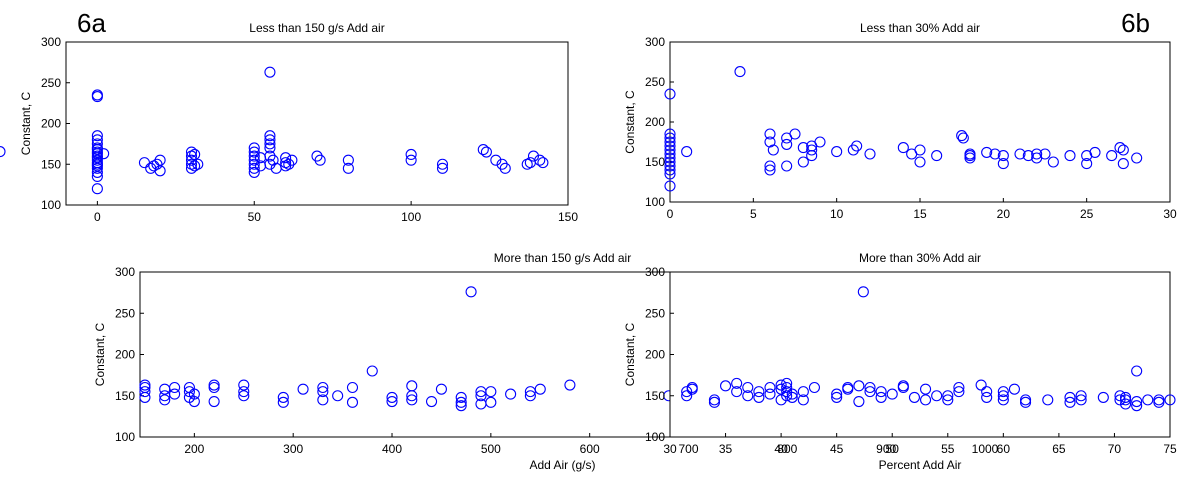  Describe the element at coordinates (568, 217) in the screenshot. I see `x-tick-label: 150` at that location.